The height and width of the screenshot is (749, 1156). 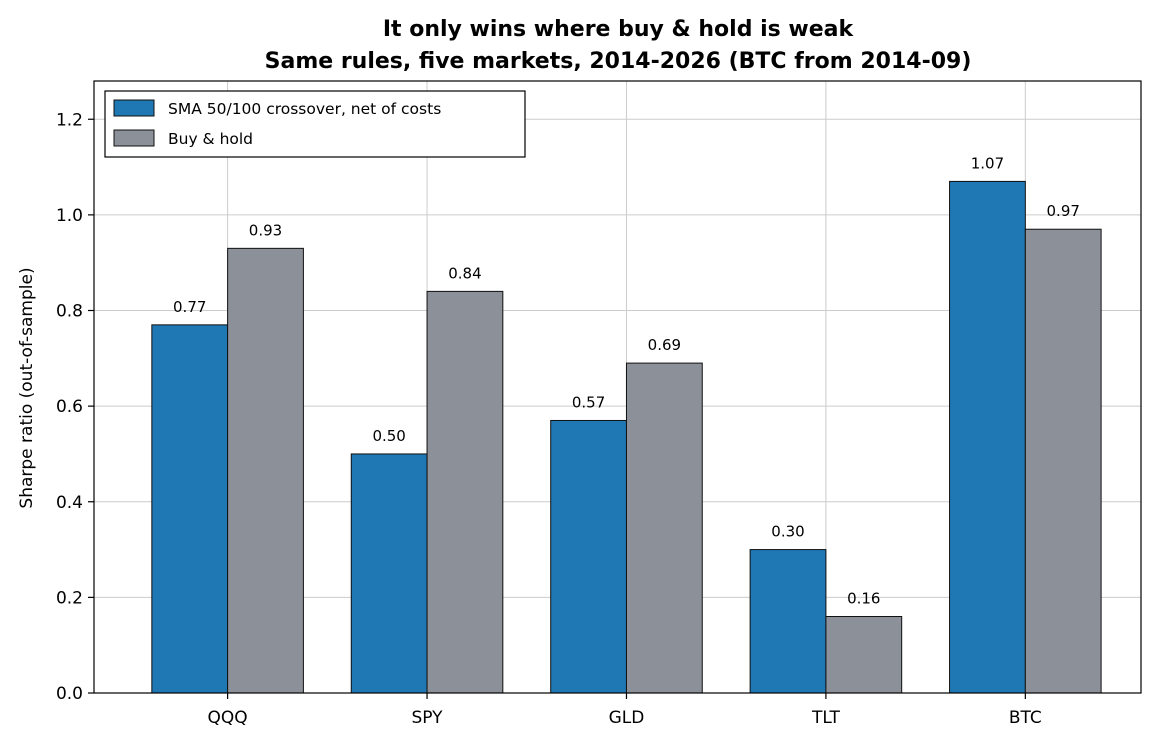 I want to click on data-label-gld-series-1: 0.69, so click(x=664, y=345).